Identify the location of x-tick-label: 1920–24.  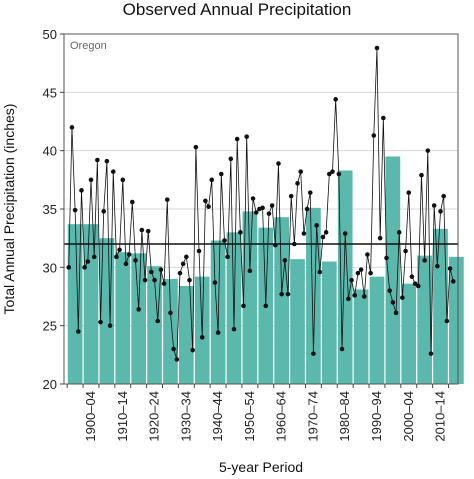
(154, 416).